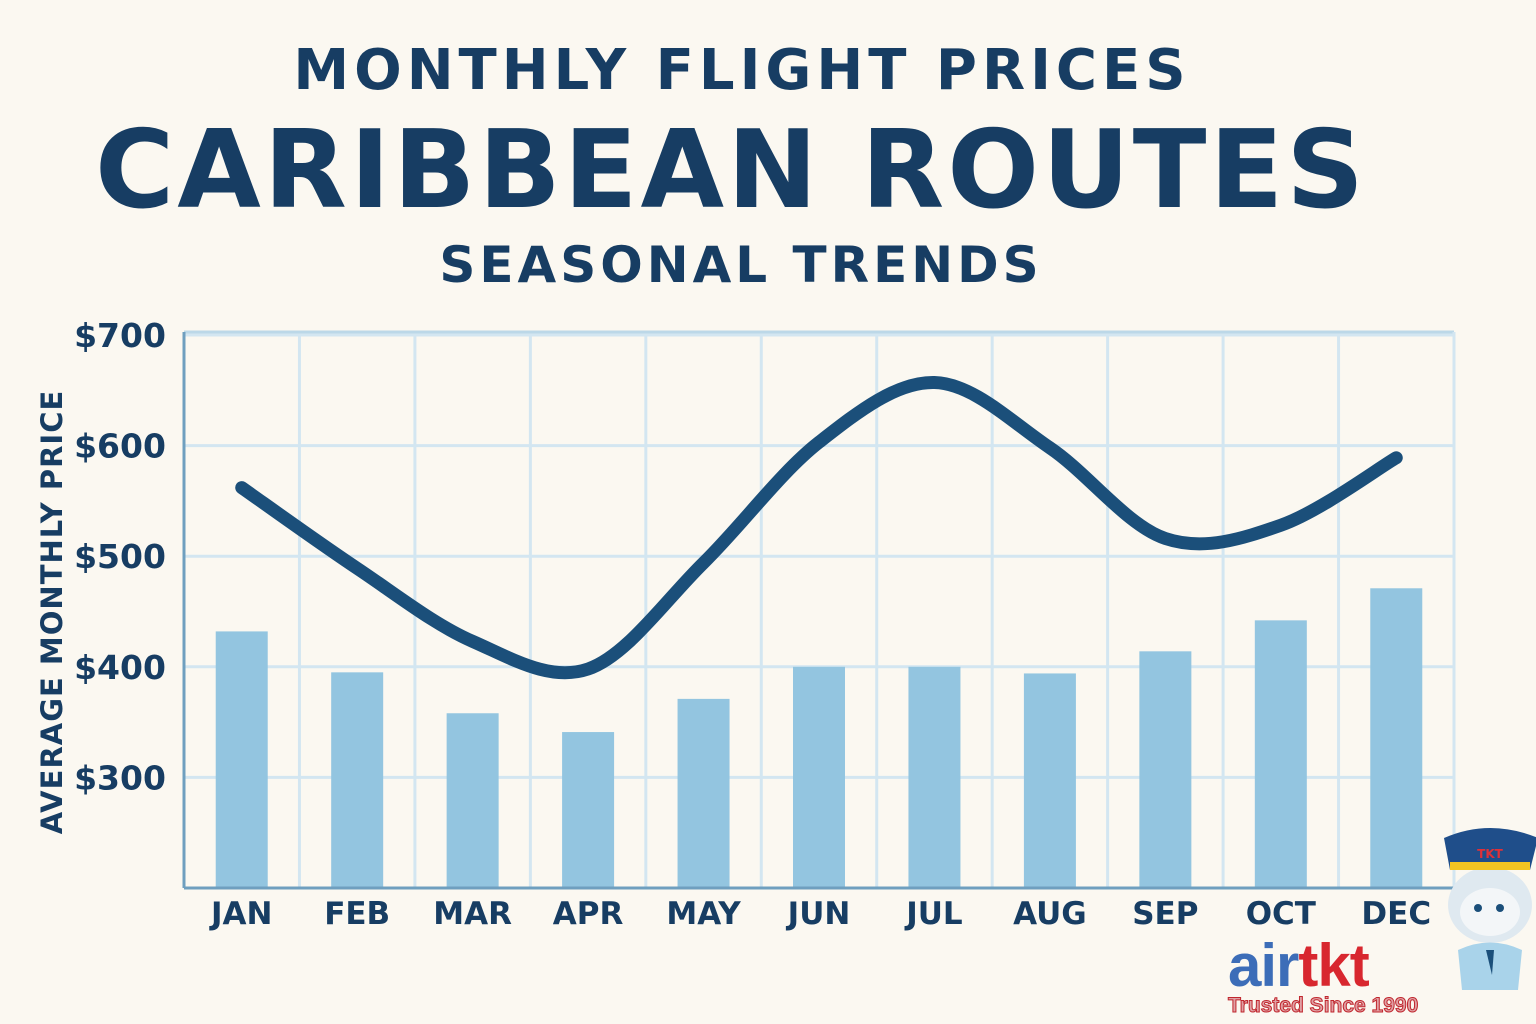 The image size is (1536, 1024). I want to click on bar-dec, so click(1396, 738).